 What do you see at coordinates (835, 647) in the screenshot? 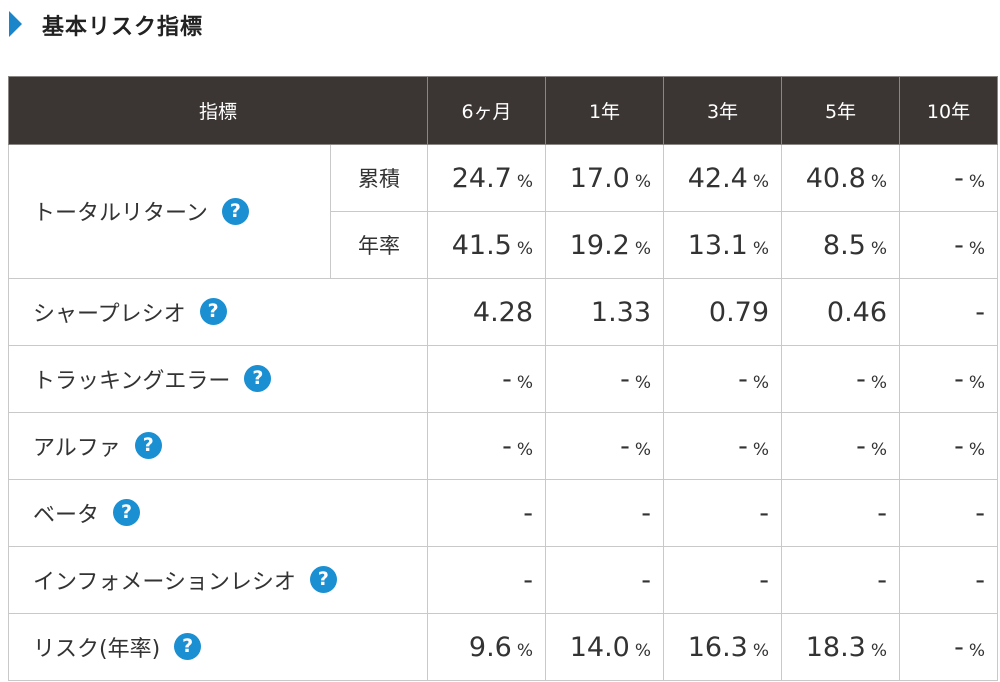
I see `value-text: 18.3` at bounding box center [835, 647].